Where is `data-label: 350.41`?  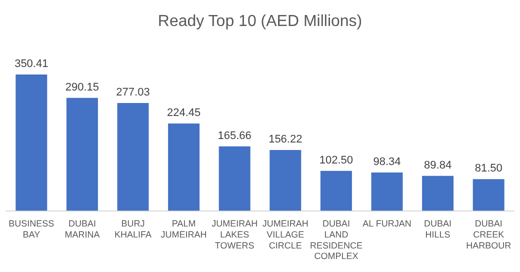
data-label: 350.41 is located at coordinates (31, 64).